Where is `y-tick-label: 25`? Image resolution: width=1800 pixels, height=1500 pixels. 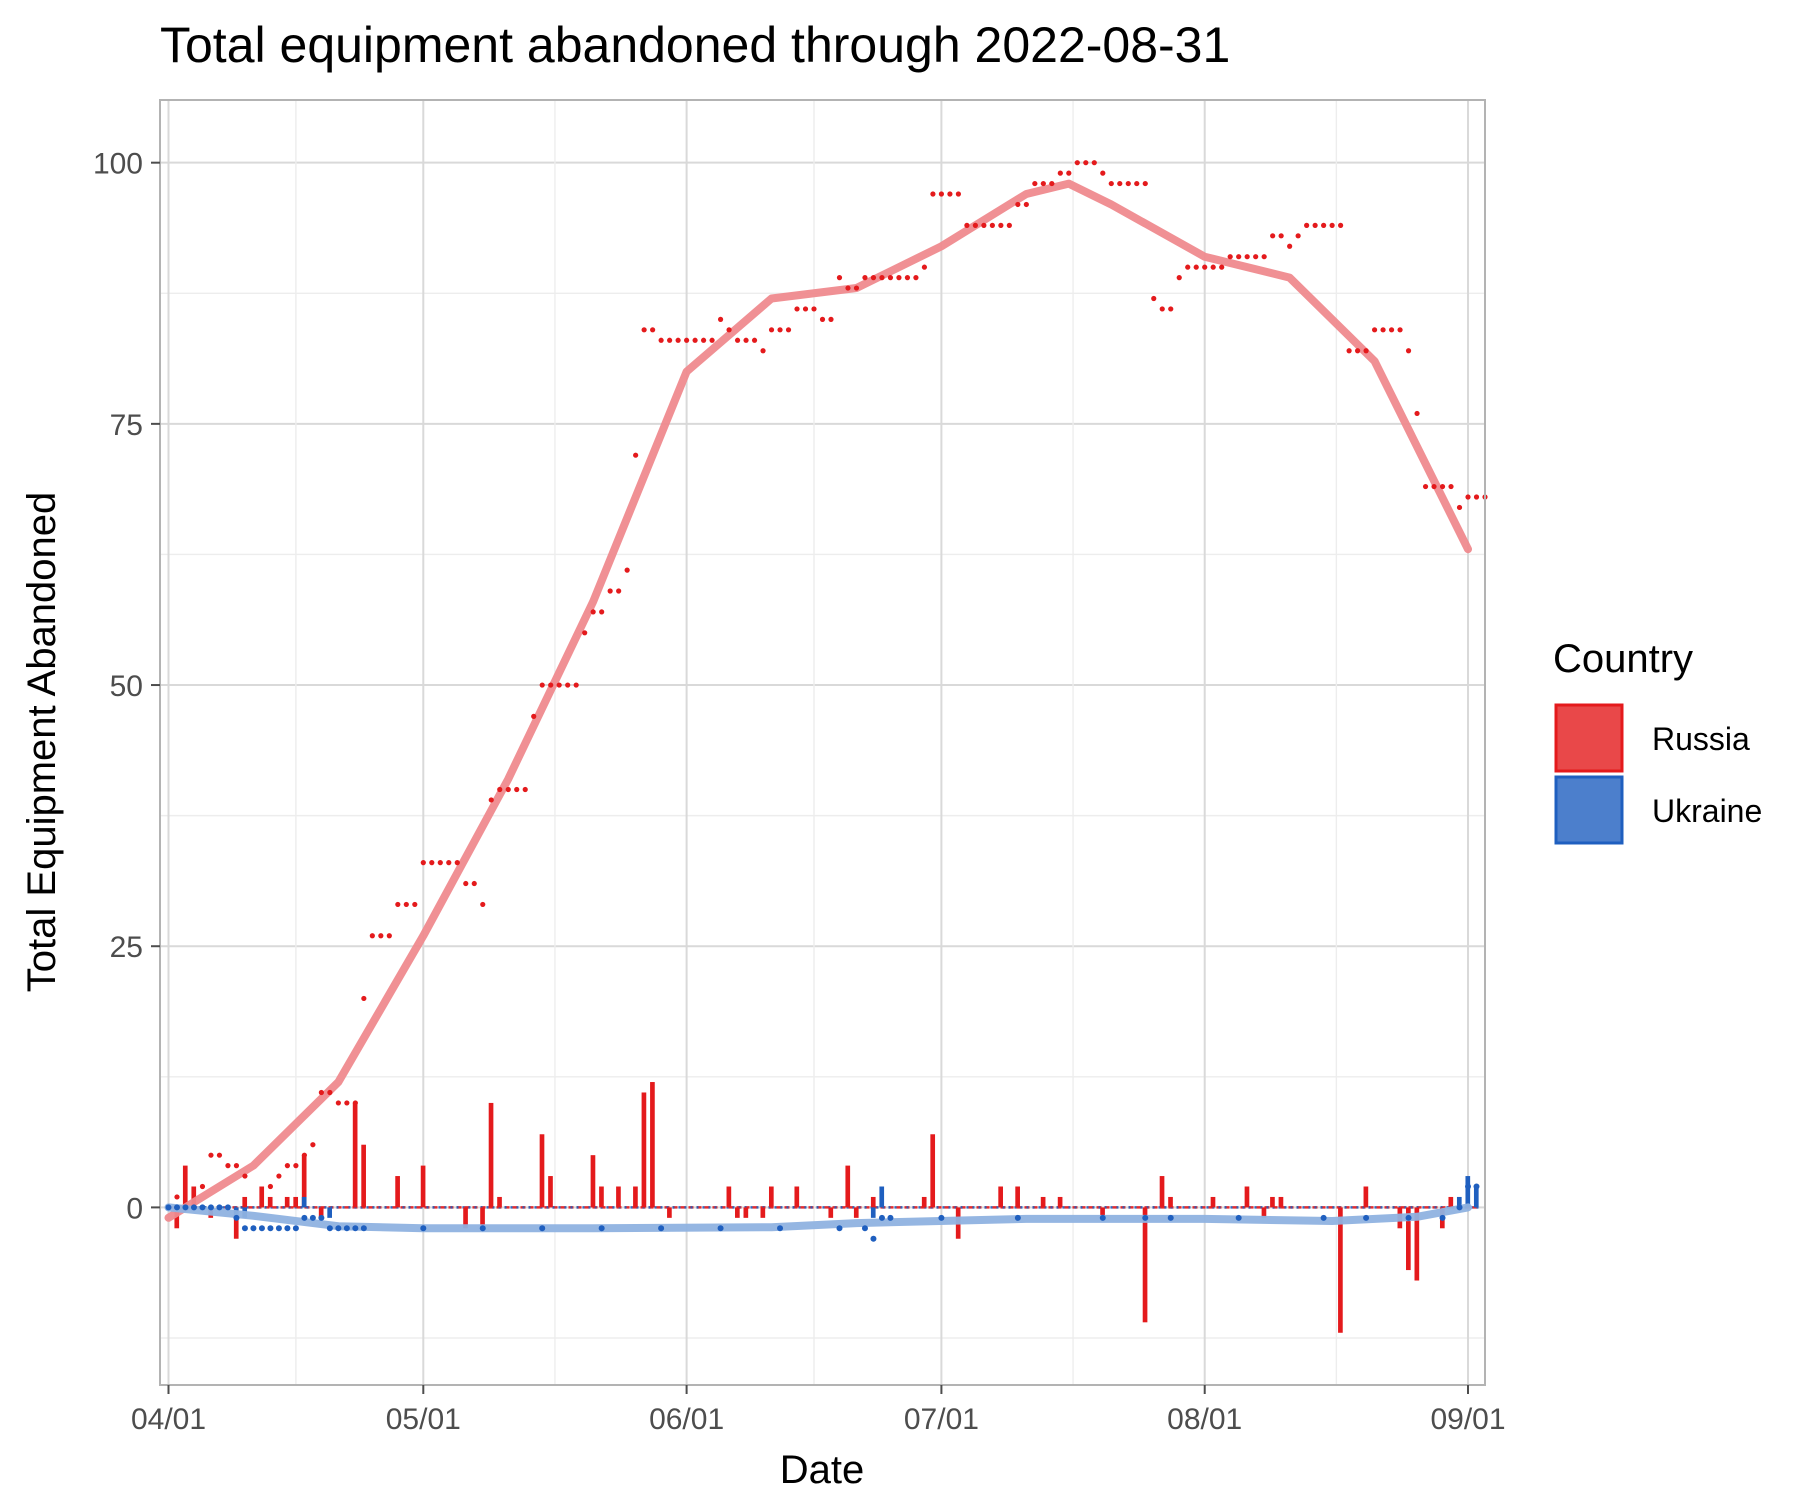
y-tick-label: 25 is located at coordinates (126, 947).